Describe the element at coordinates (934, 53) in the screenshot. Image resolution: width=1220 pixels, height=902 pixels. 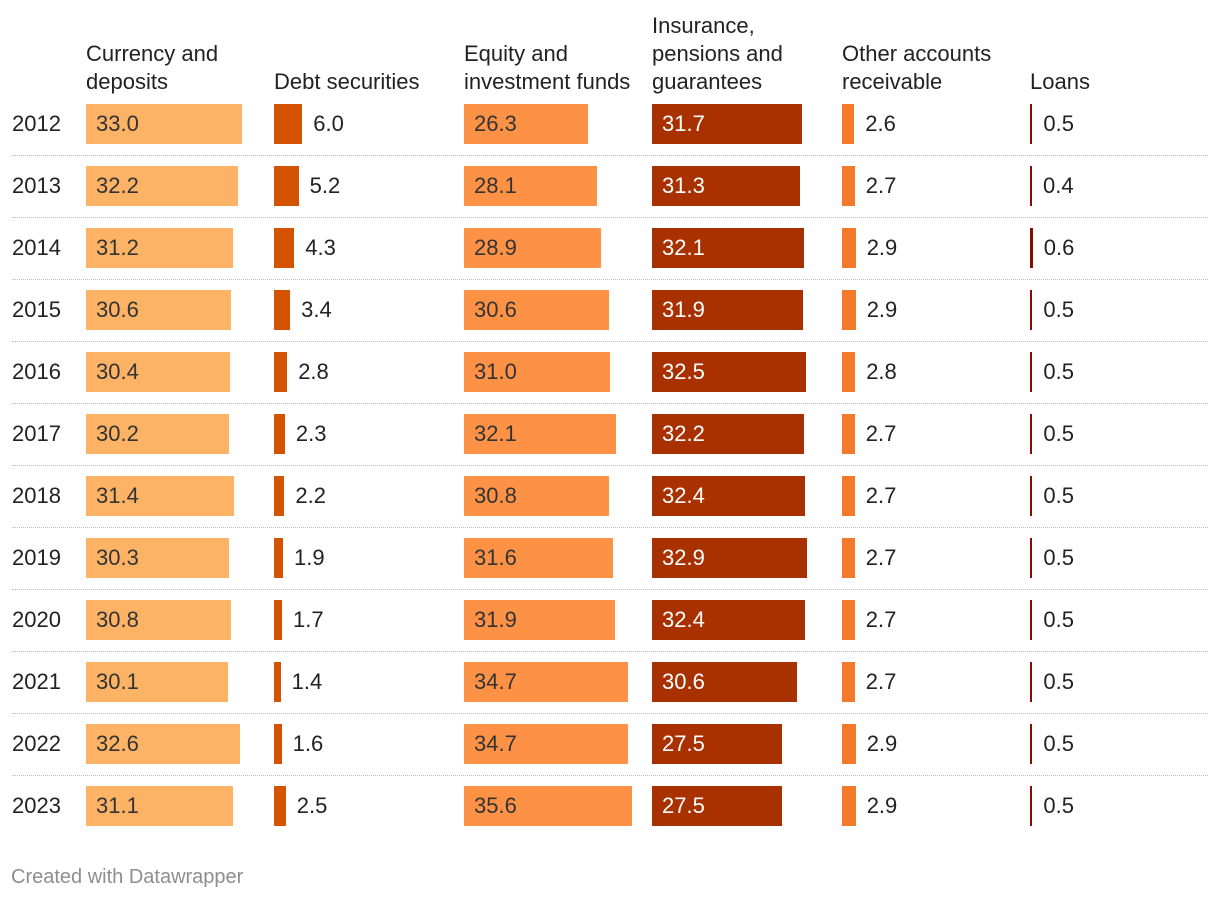
I see `column-header: Other accounts receivable` at that location.